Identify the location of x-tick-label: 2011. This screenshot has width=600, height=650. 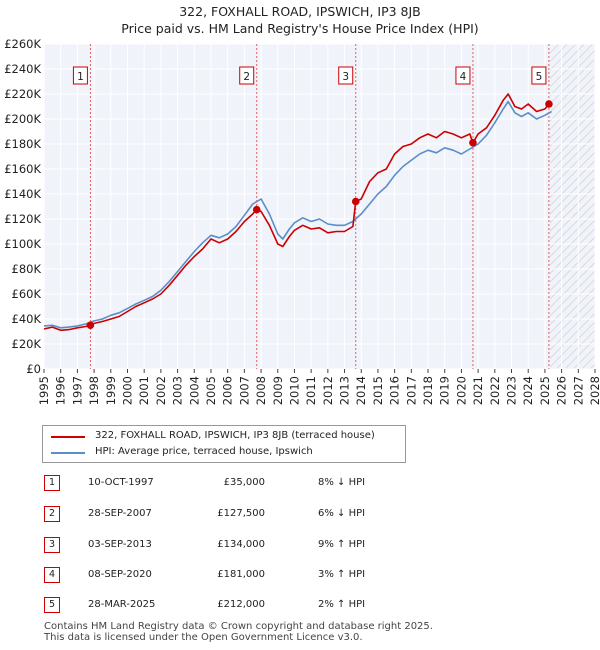
(311, 390).